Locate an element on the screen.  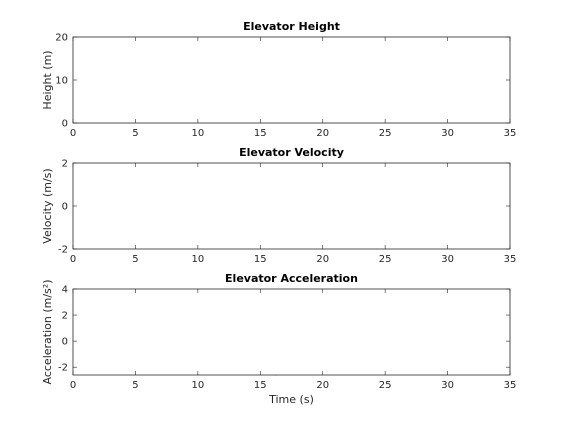
acceleration-x-tick-label: 35 is located at coordinates (510, 385).